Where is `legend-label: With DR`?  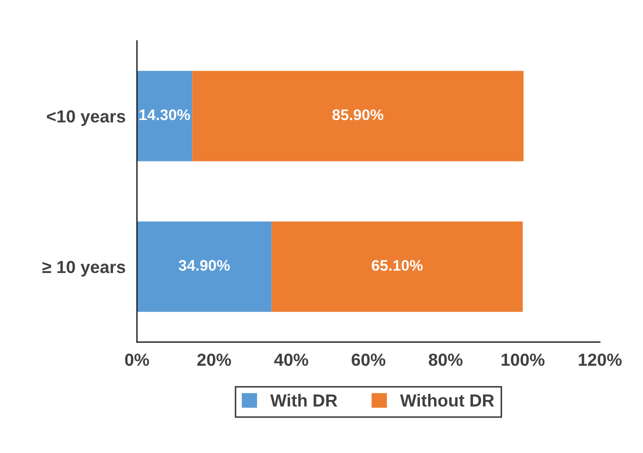 legend-label: With DR is located at coordinates (304, 400).